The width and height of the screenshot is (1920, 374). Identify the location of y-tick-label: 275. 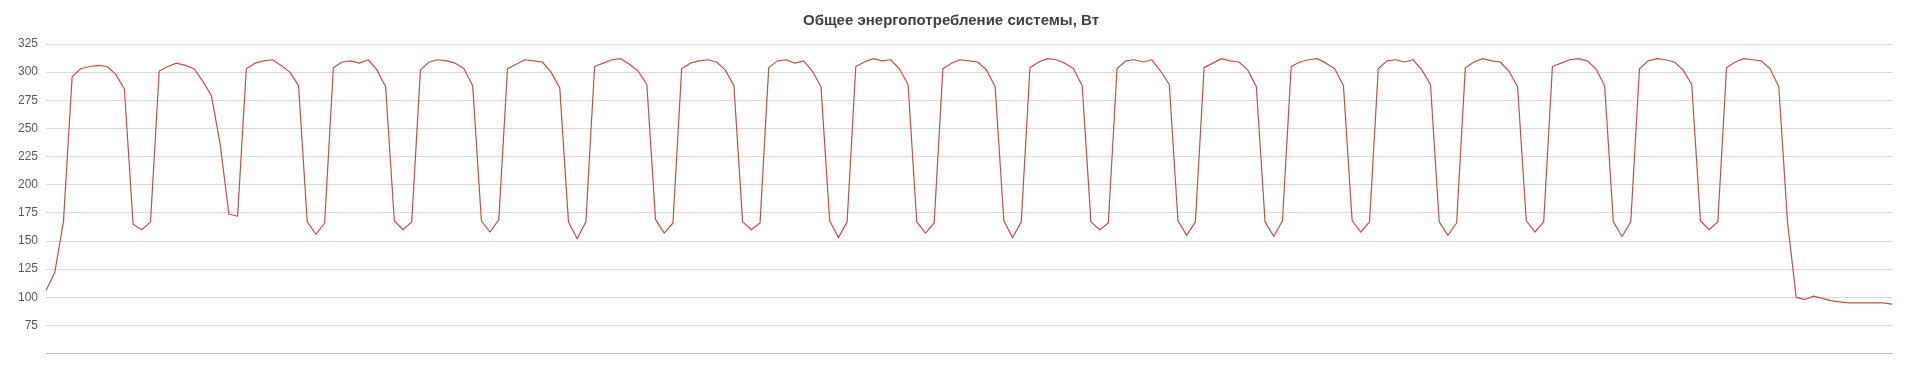
(28, 99).